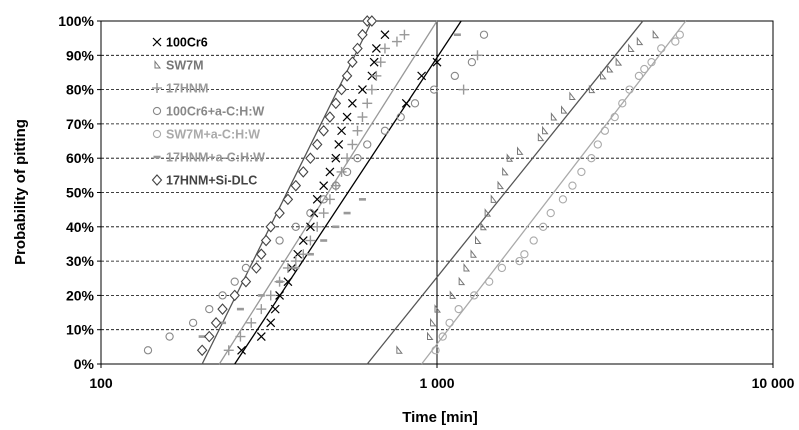 This screenshot has width=799, height=430. Describe the element at coordinates (208, 112) in the screenshot. I see `legend-item-3: 100Cr6+a-C:H:W` at that location.